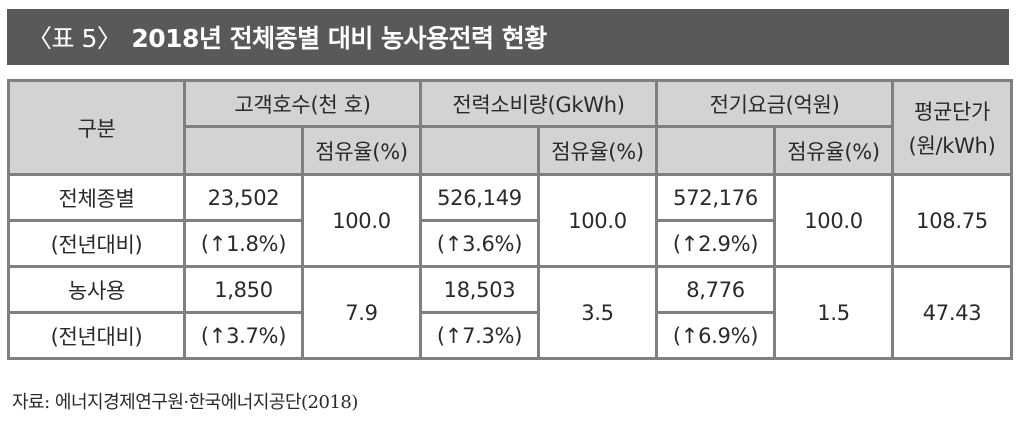 The height and width of the screenshot is (422, 1020). What do you see at coordinates (775, 103) in the screenshot?
I see `header-charge: 전기요금(억원)` at bounding box center [775, 103].